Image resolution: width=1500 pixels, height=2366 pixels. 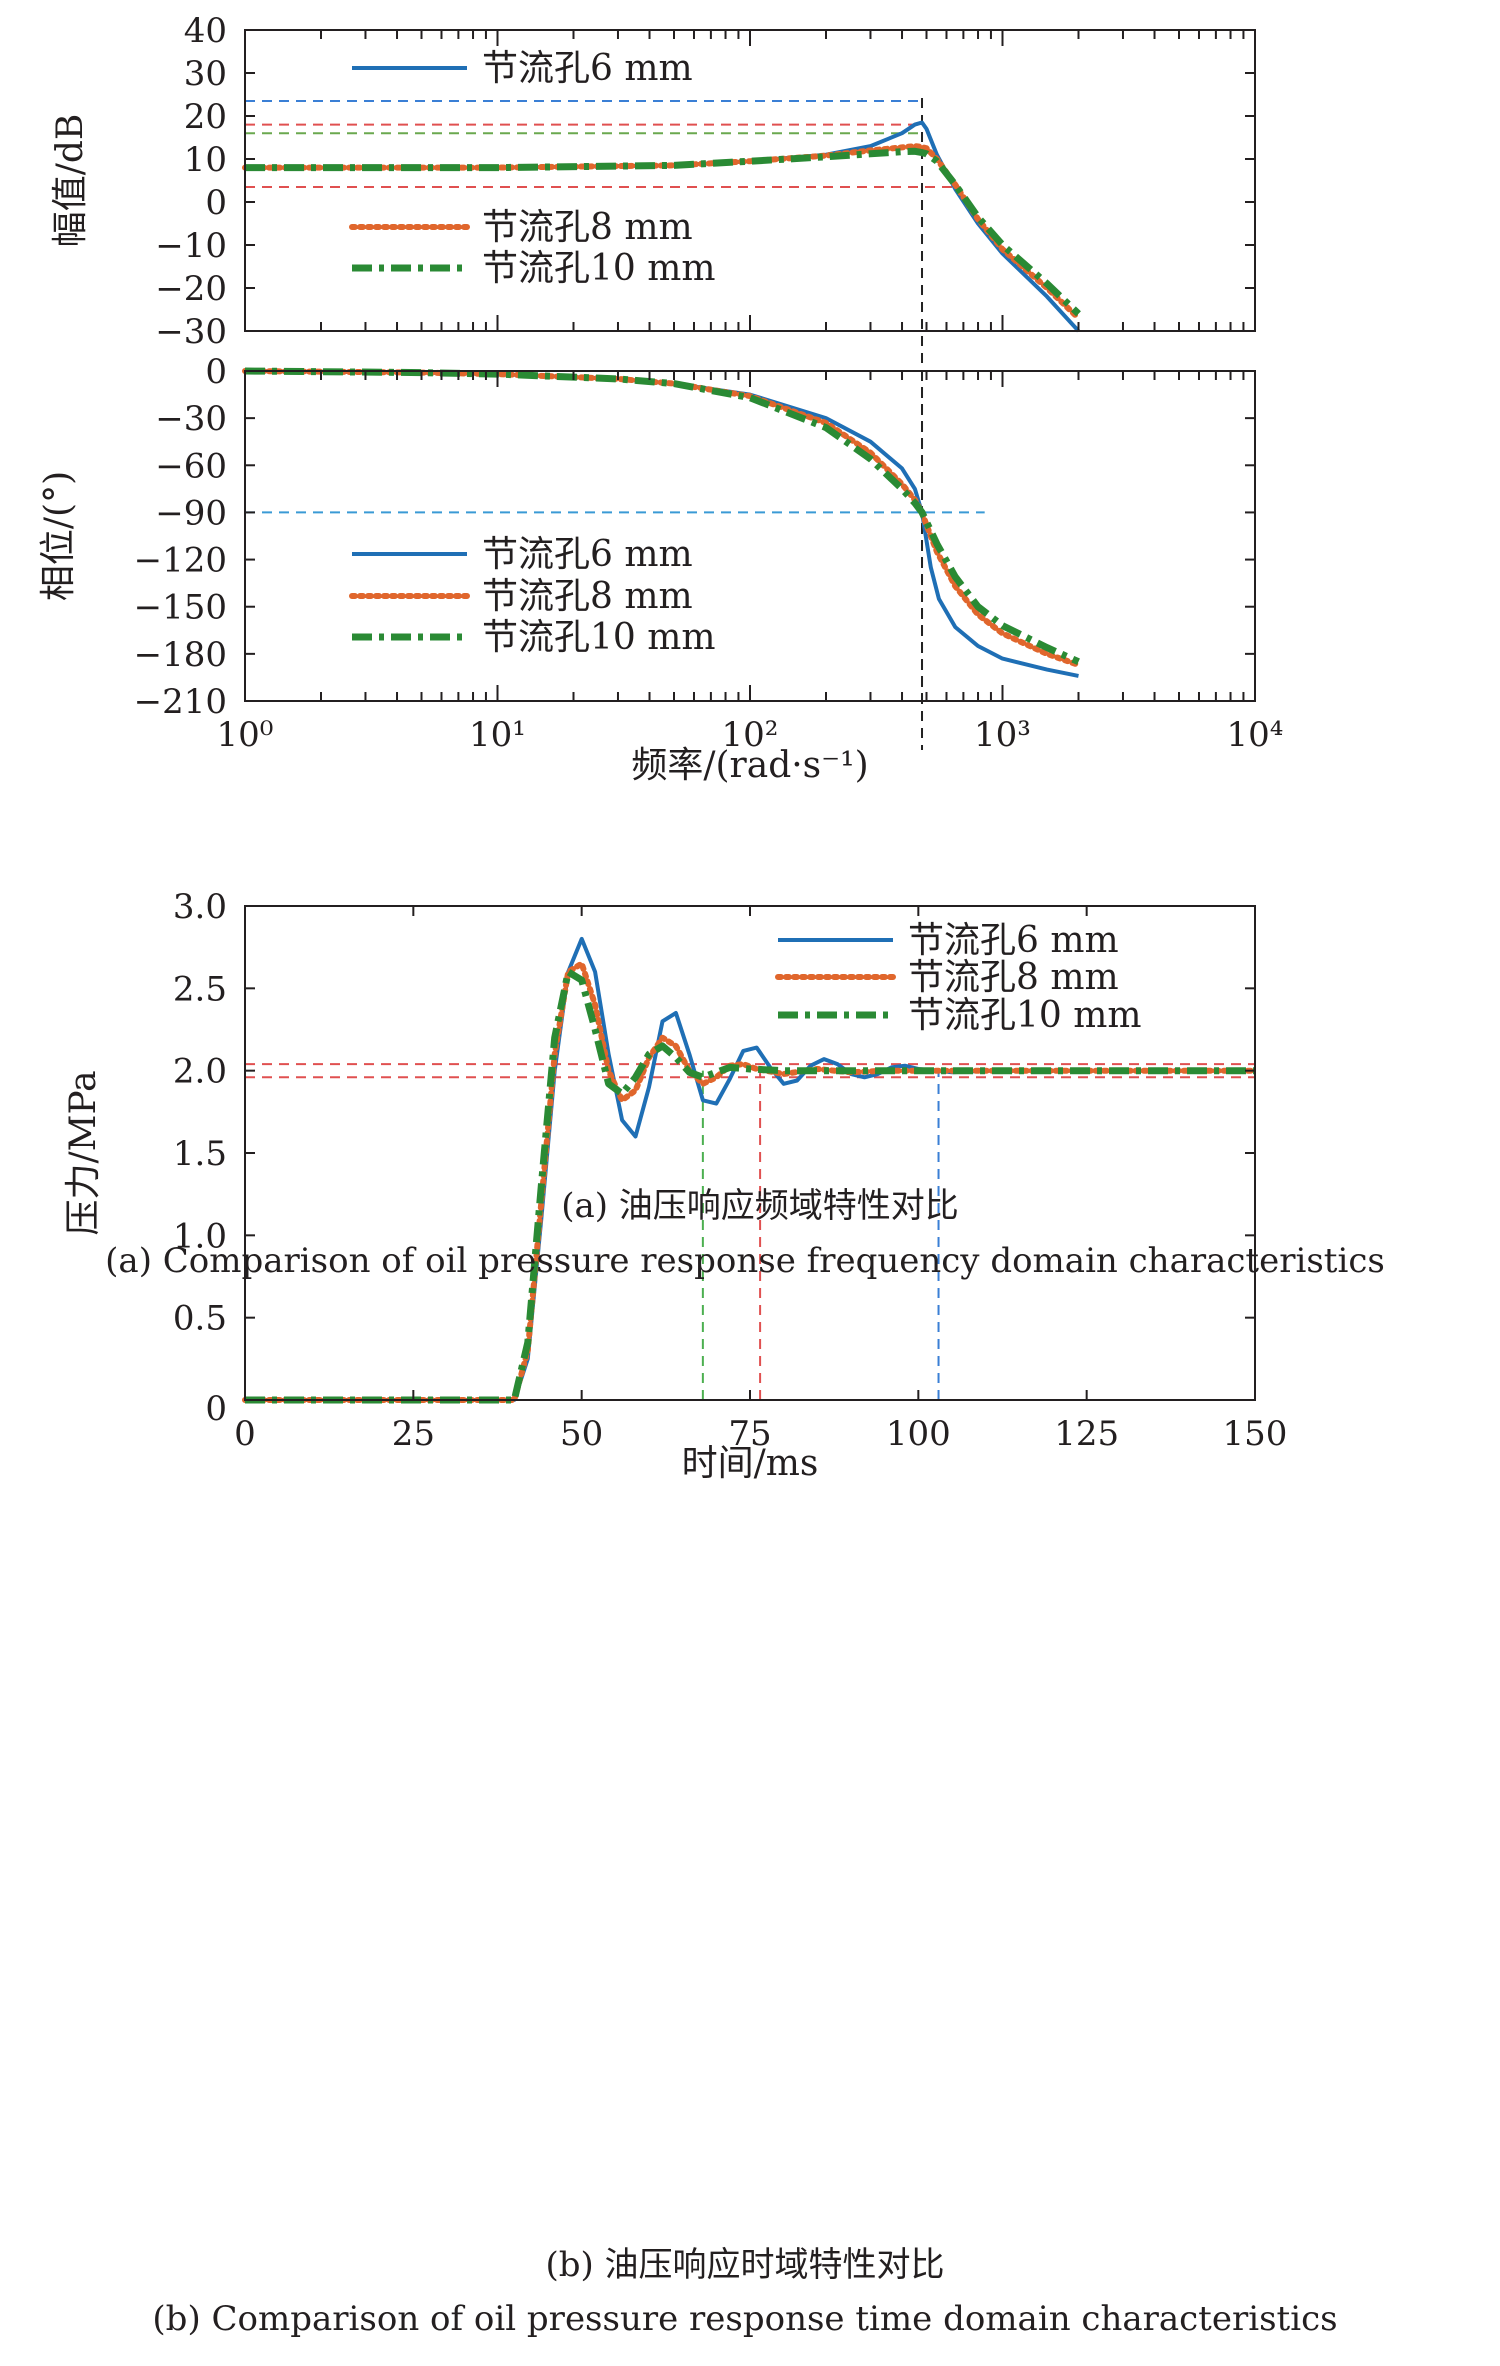 What do you see at coordinates (245, 1434) in the screenshot?
I see `x-tick-label: 0` at bounding box center [245, 1434].